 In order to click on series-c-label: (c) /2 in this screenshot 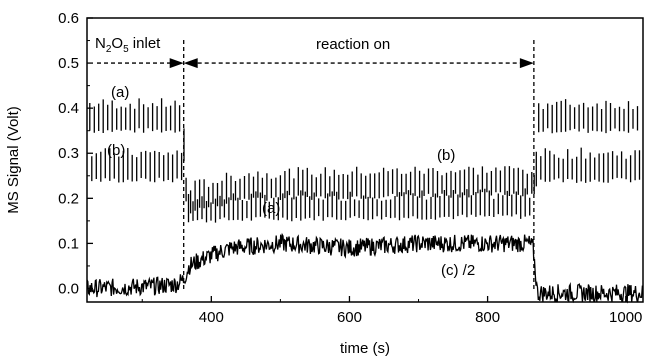, I will do `click(458, 270)`.